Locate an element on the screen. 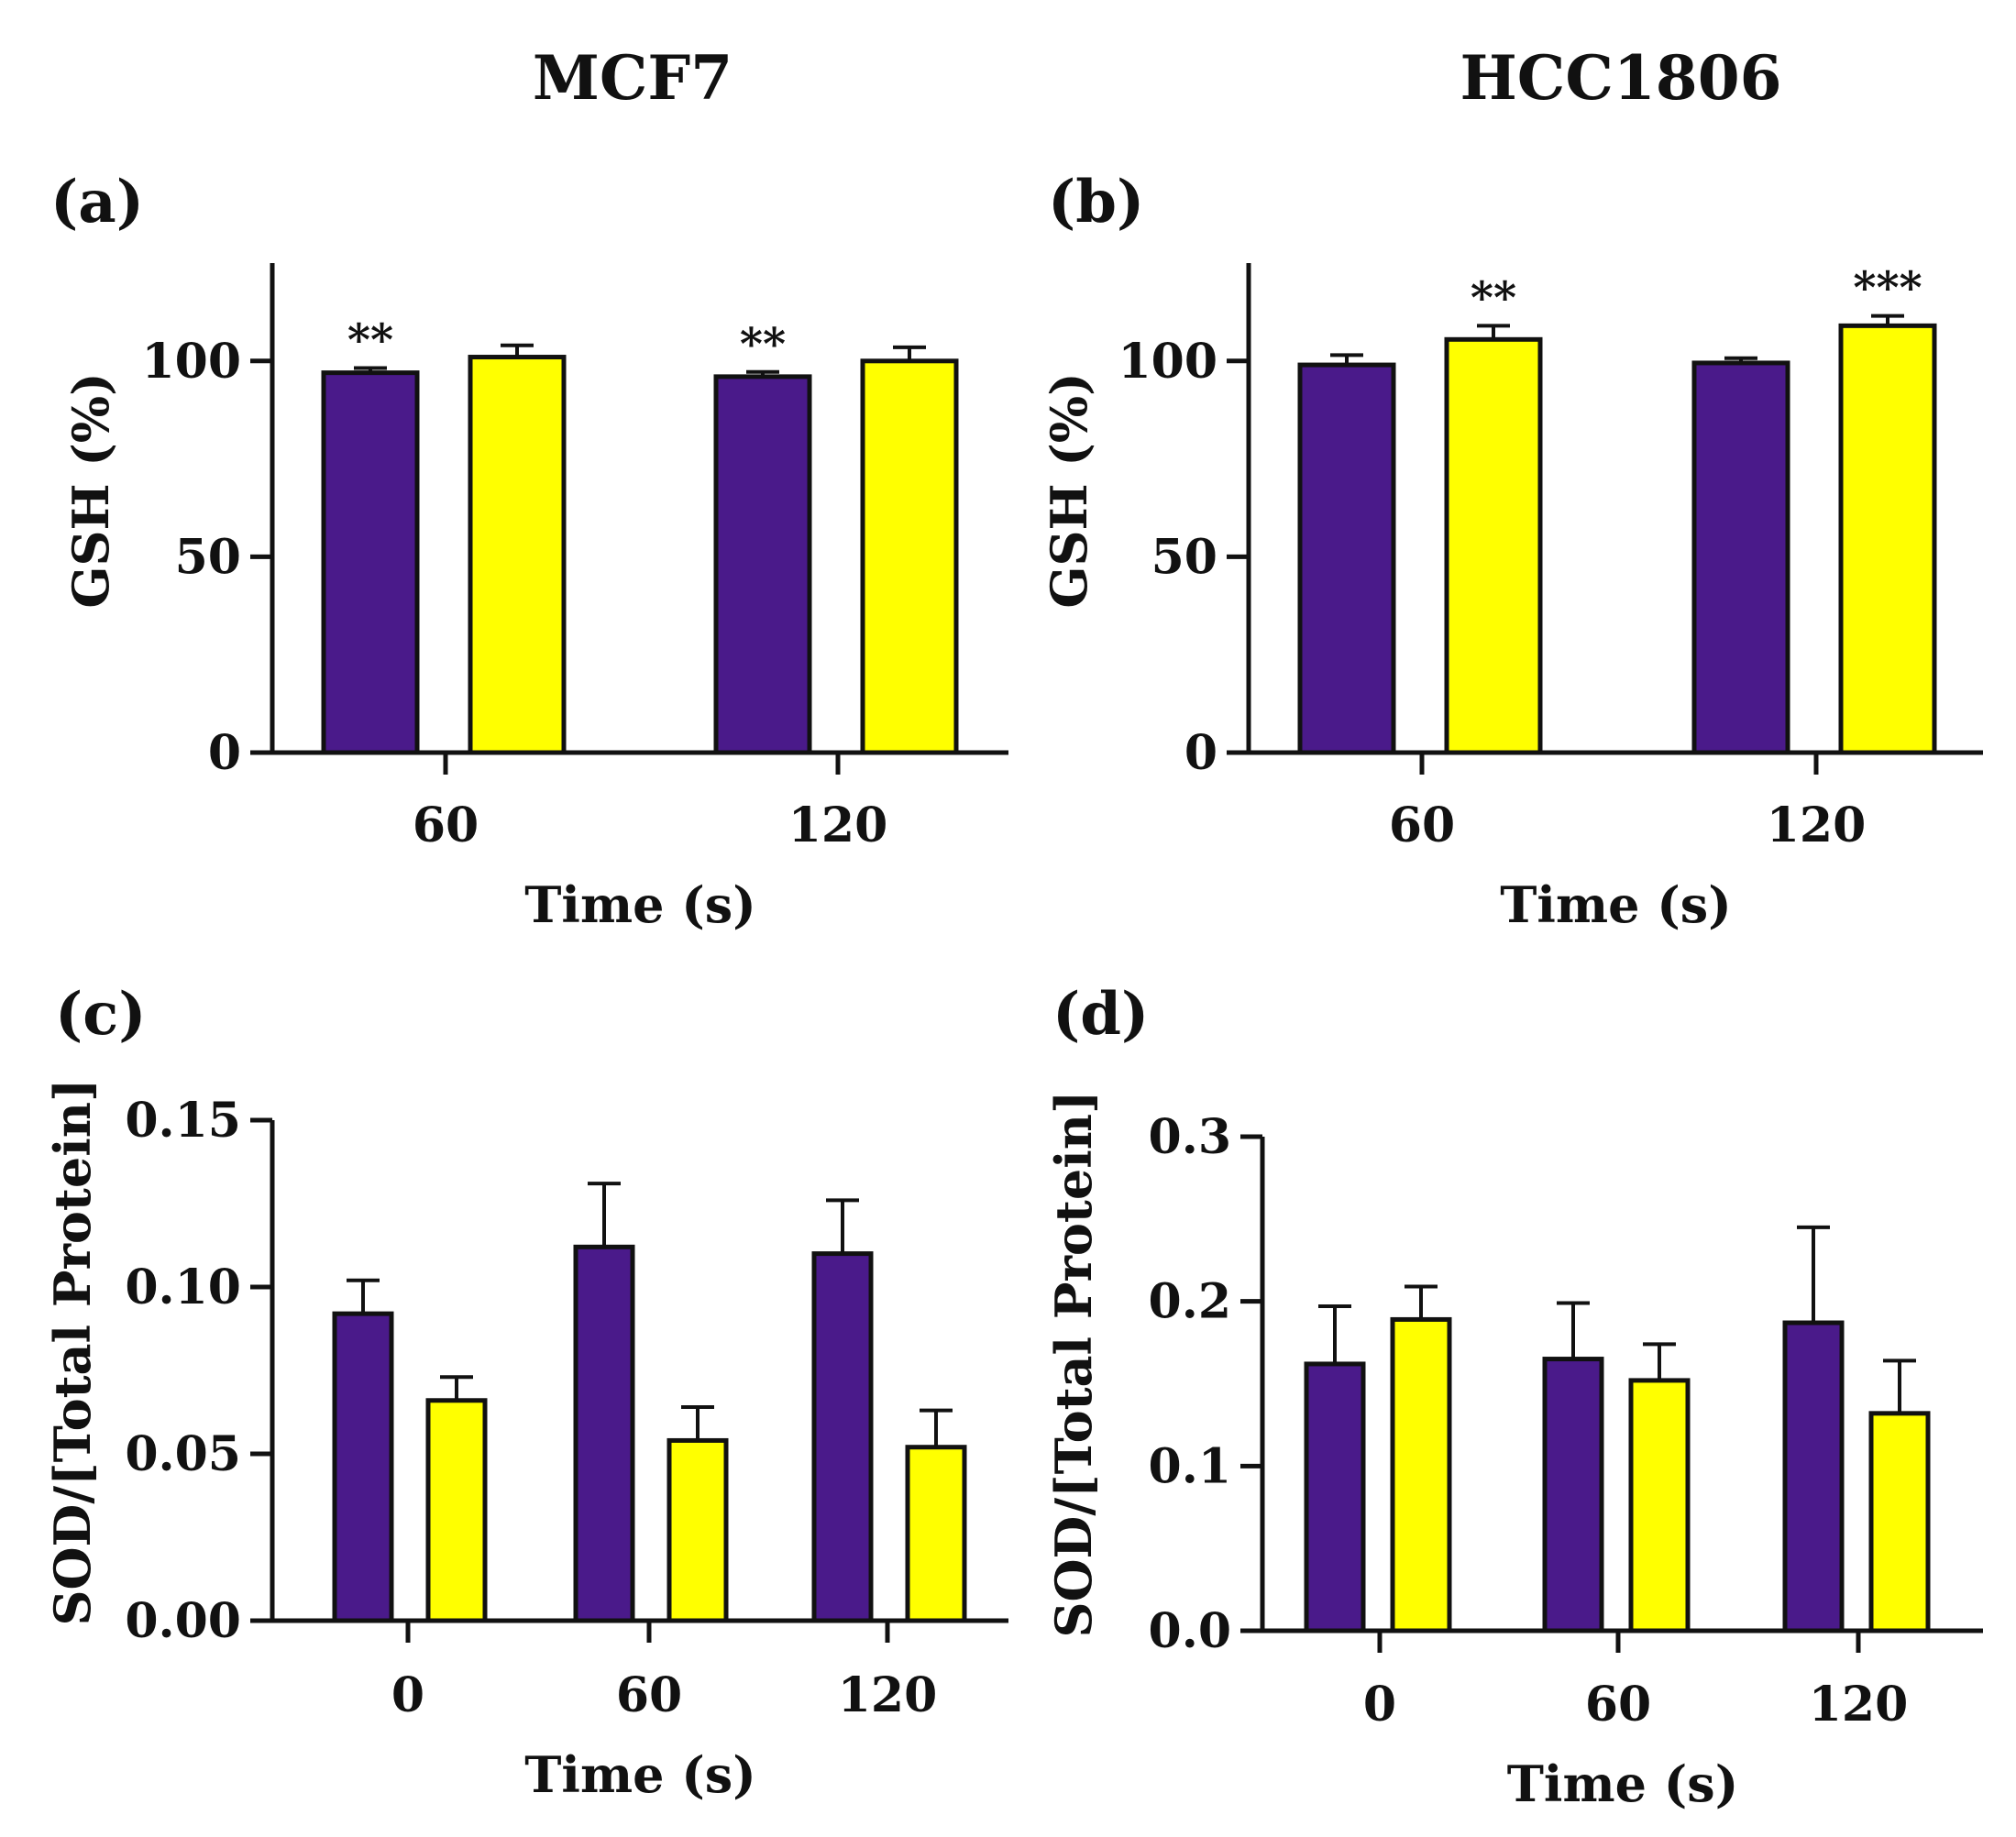 The height and width of the screenshot is (1837, 2016). column-title-hcc1806: HCC1806 is located at coordinates (1620, 78).